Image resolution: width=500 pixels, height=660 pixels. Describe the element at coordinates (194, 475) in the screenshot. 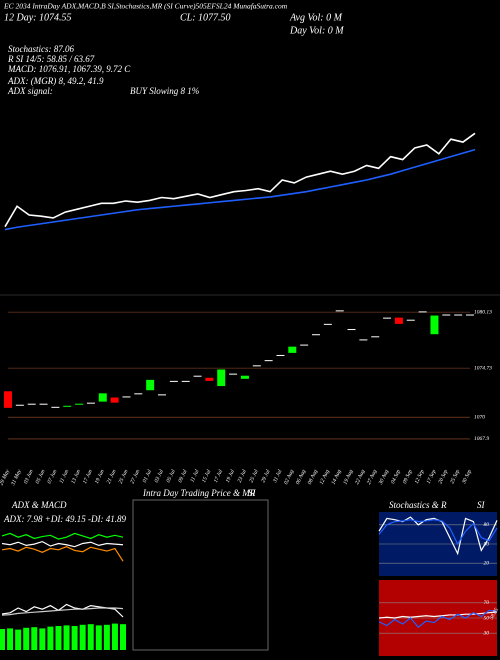

I see `x-tick-label: 11 Jul` at that location.